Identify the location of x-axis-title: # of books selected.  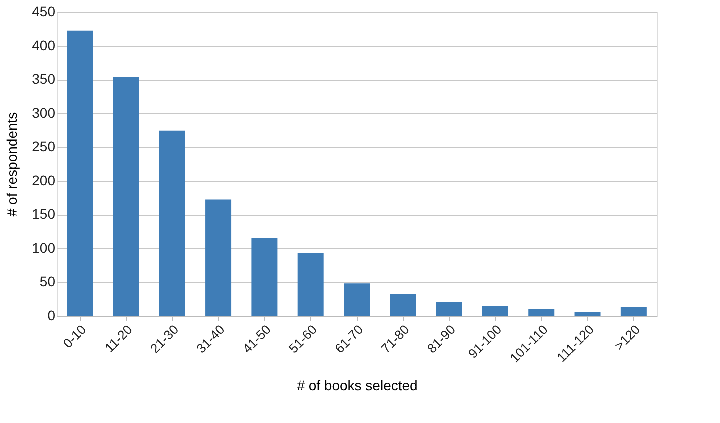
(357, 386).